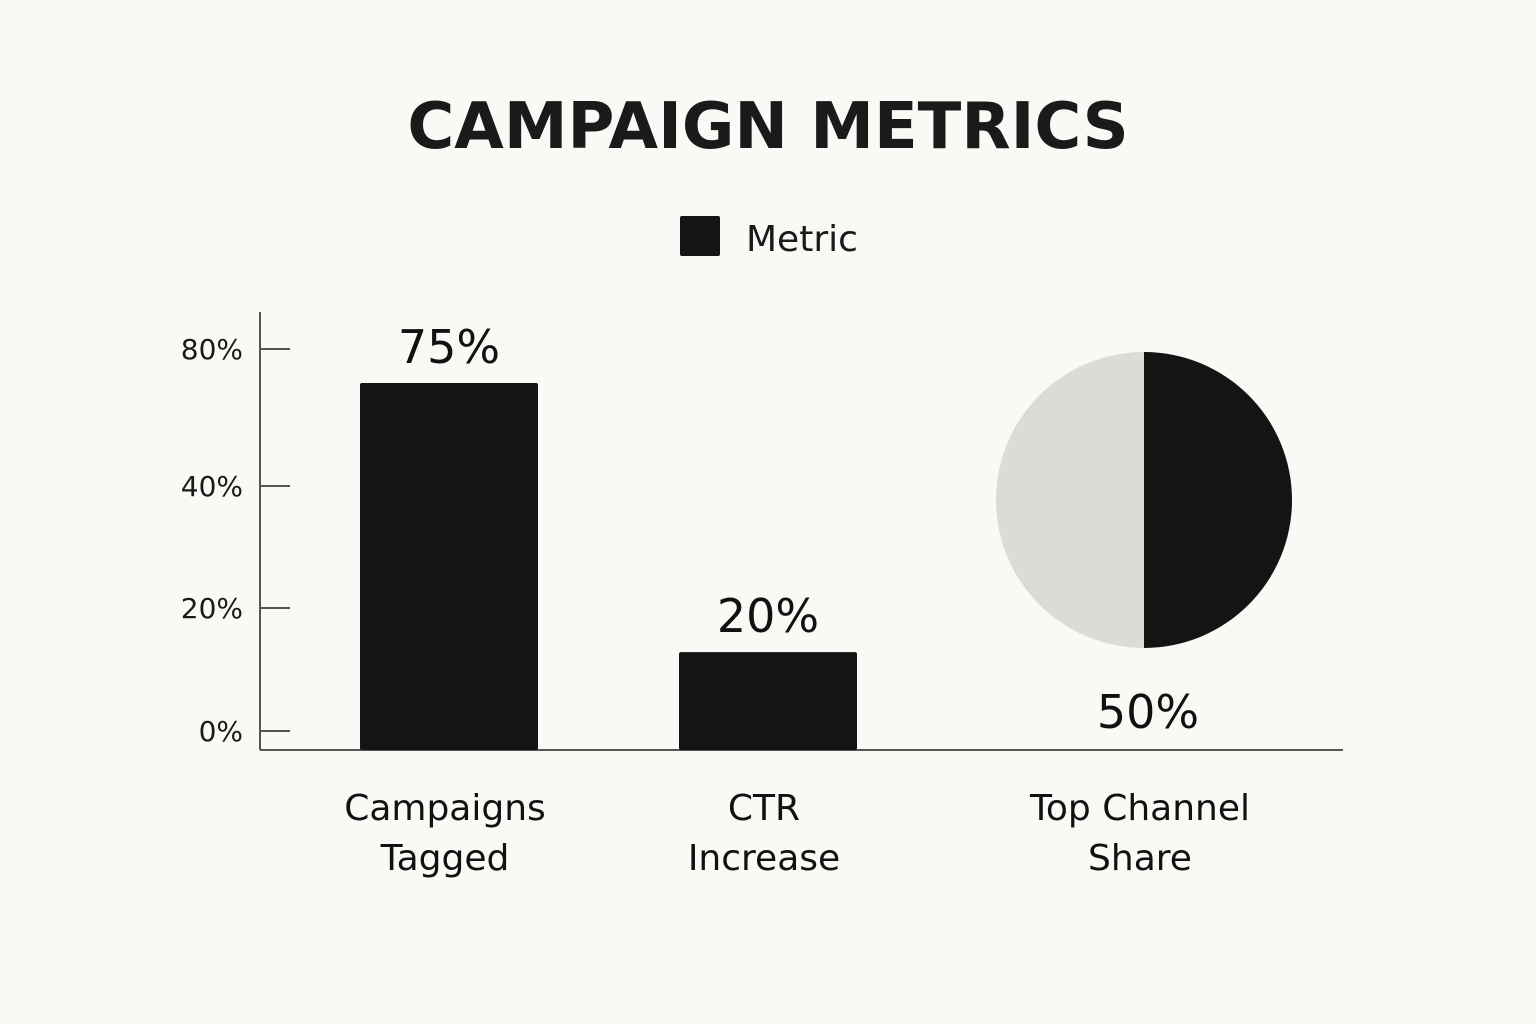 The height and width of the screenshot is (1024, 1536). I want to click on x-tick-label: Campaigns, so click(445, 808).